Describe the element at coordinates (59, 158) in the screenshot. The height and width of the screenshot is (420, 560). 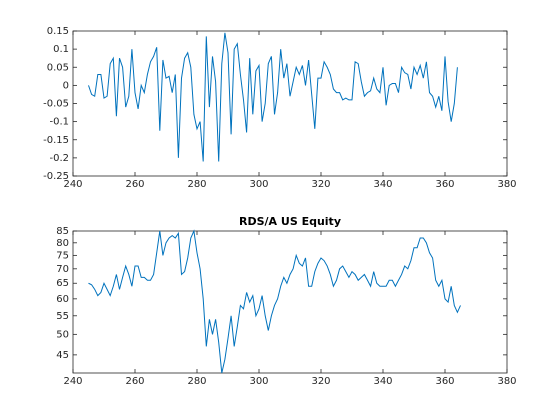
I see `y-tick-label: -0.2` at that location.